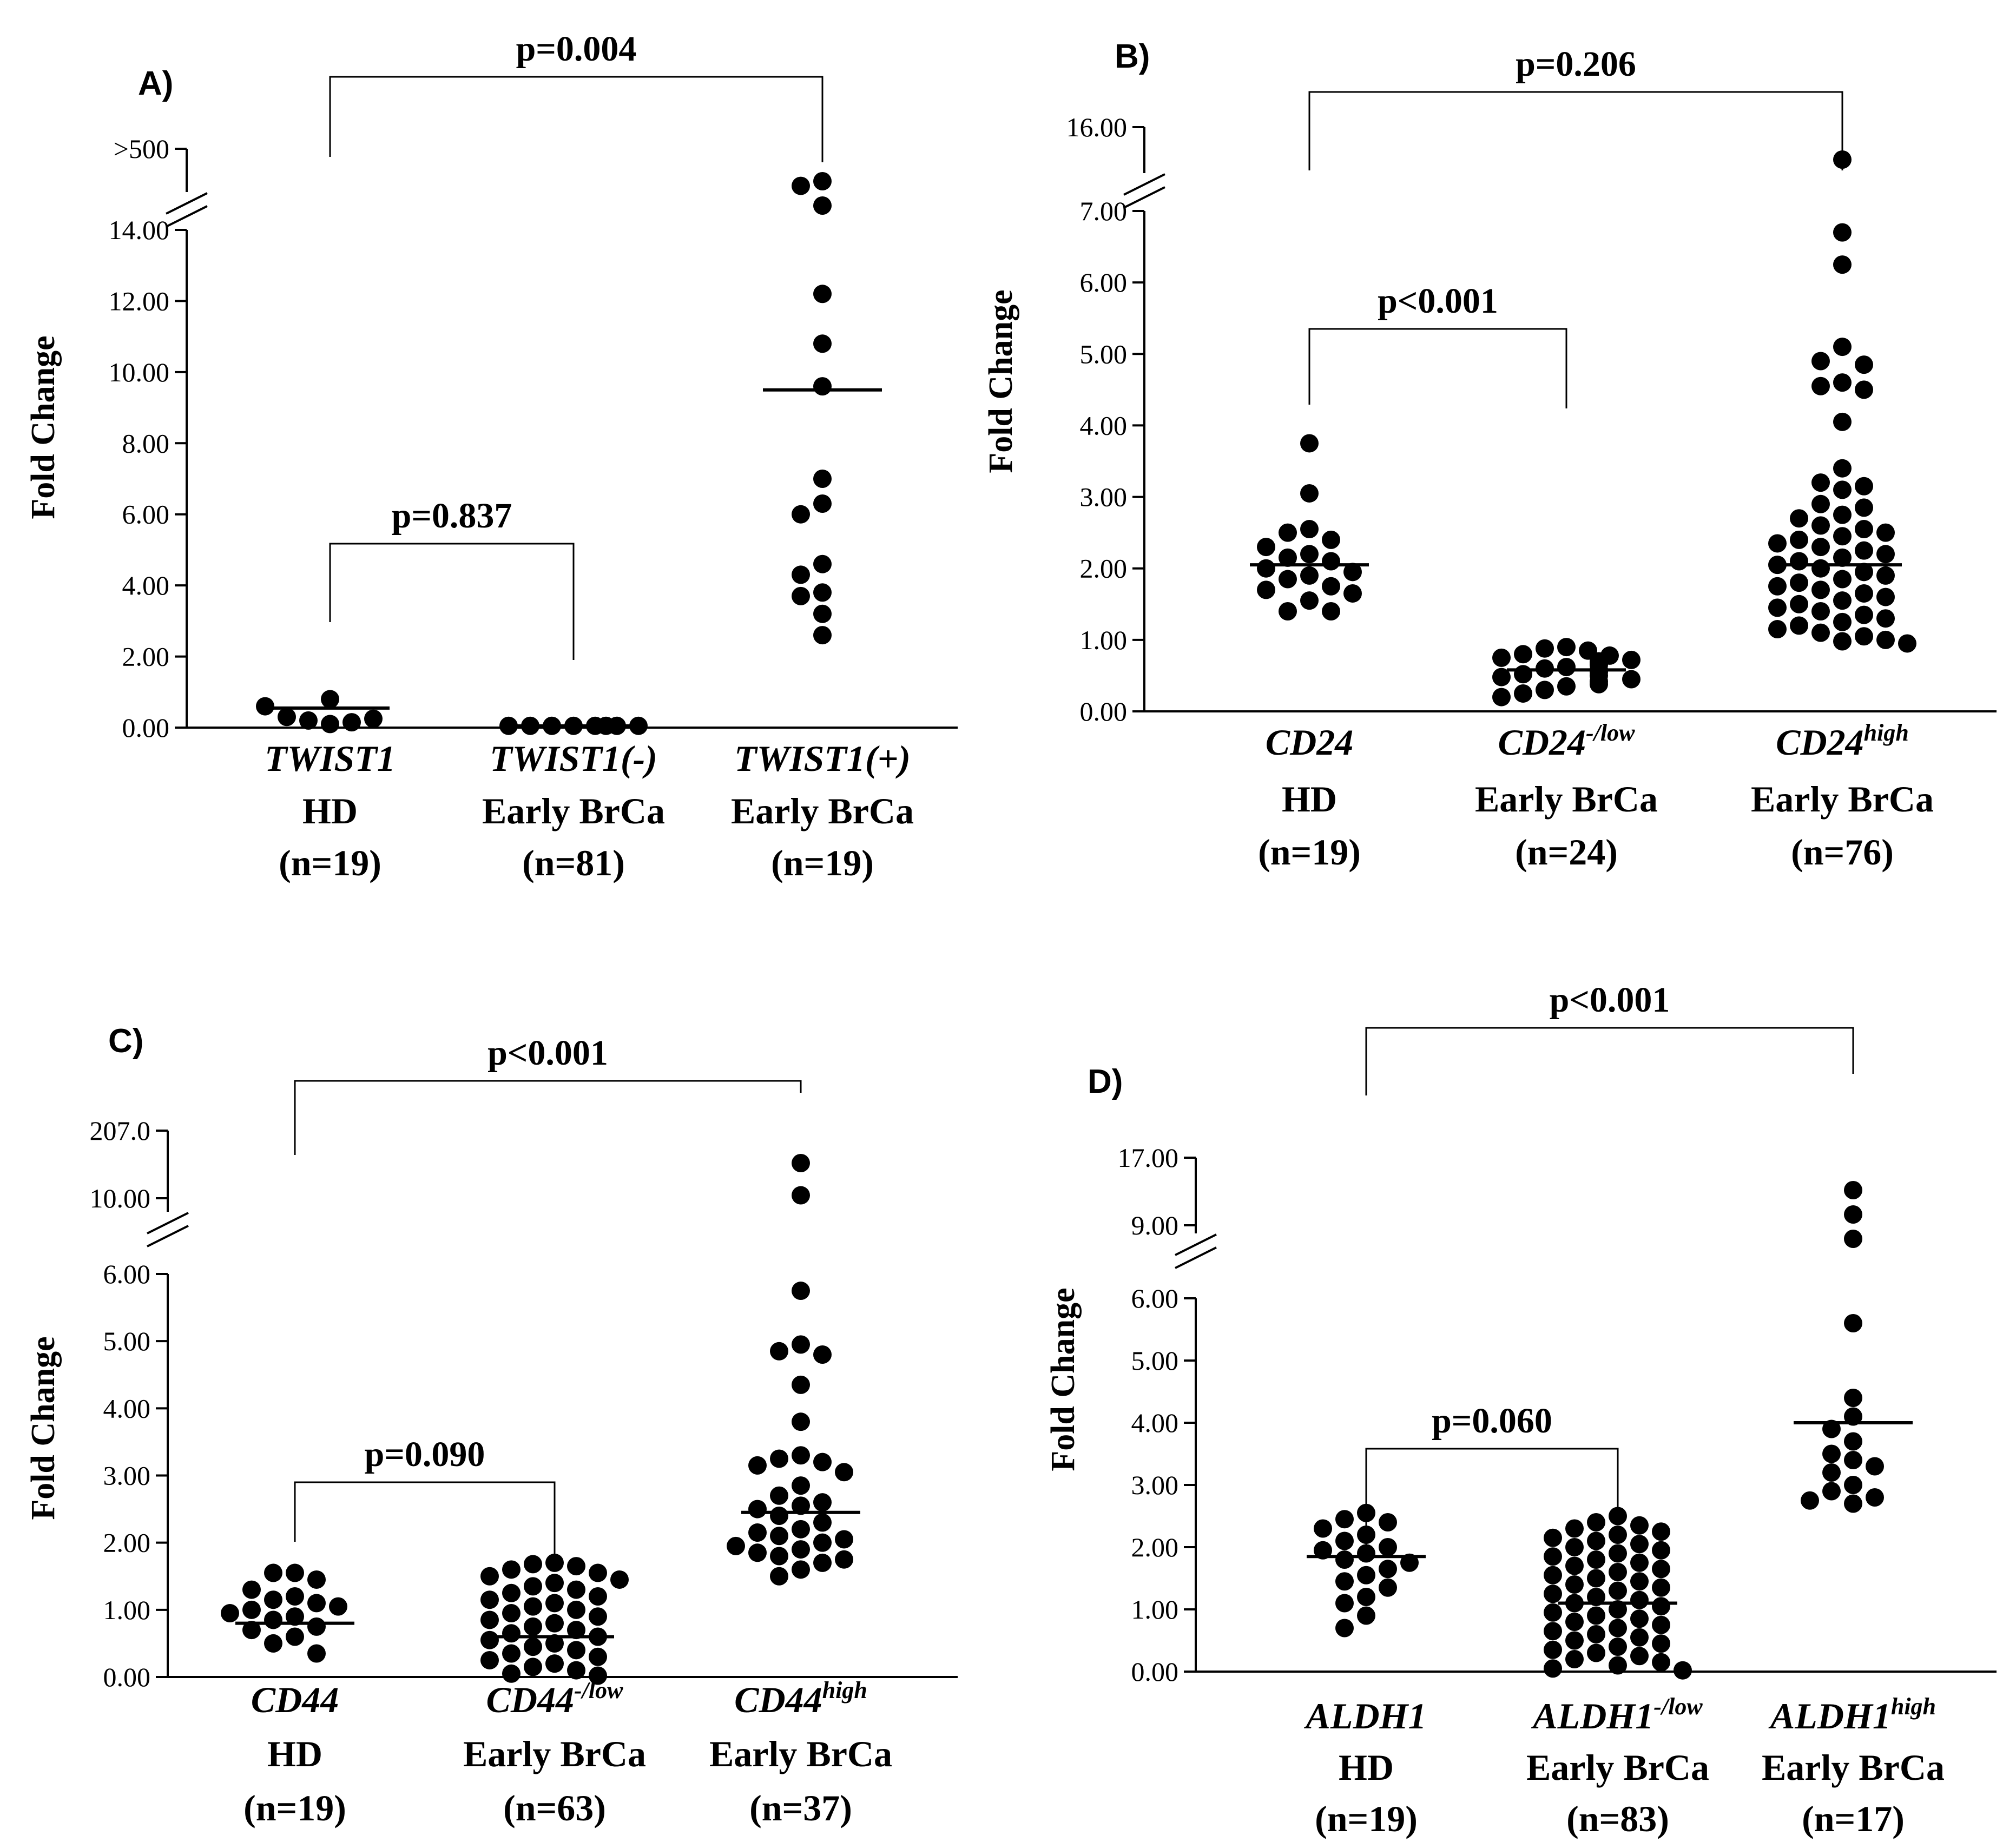  I want to click on category-label-line: HD, so click(330, 810).